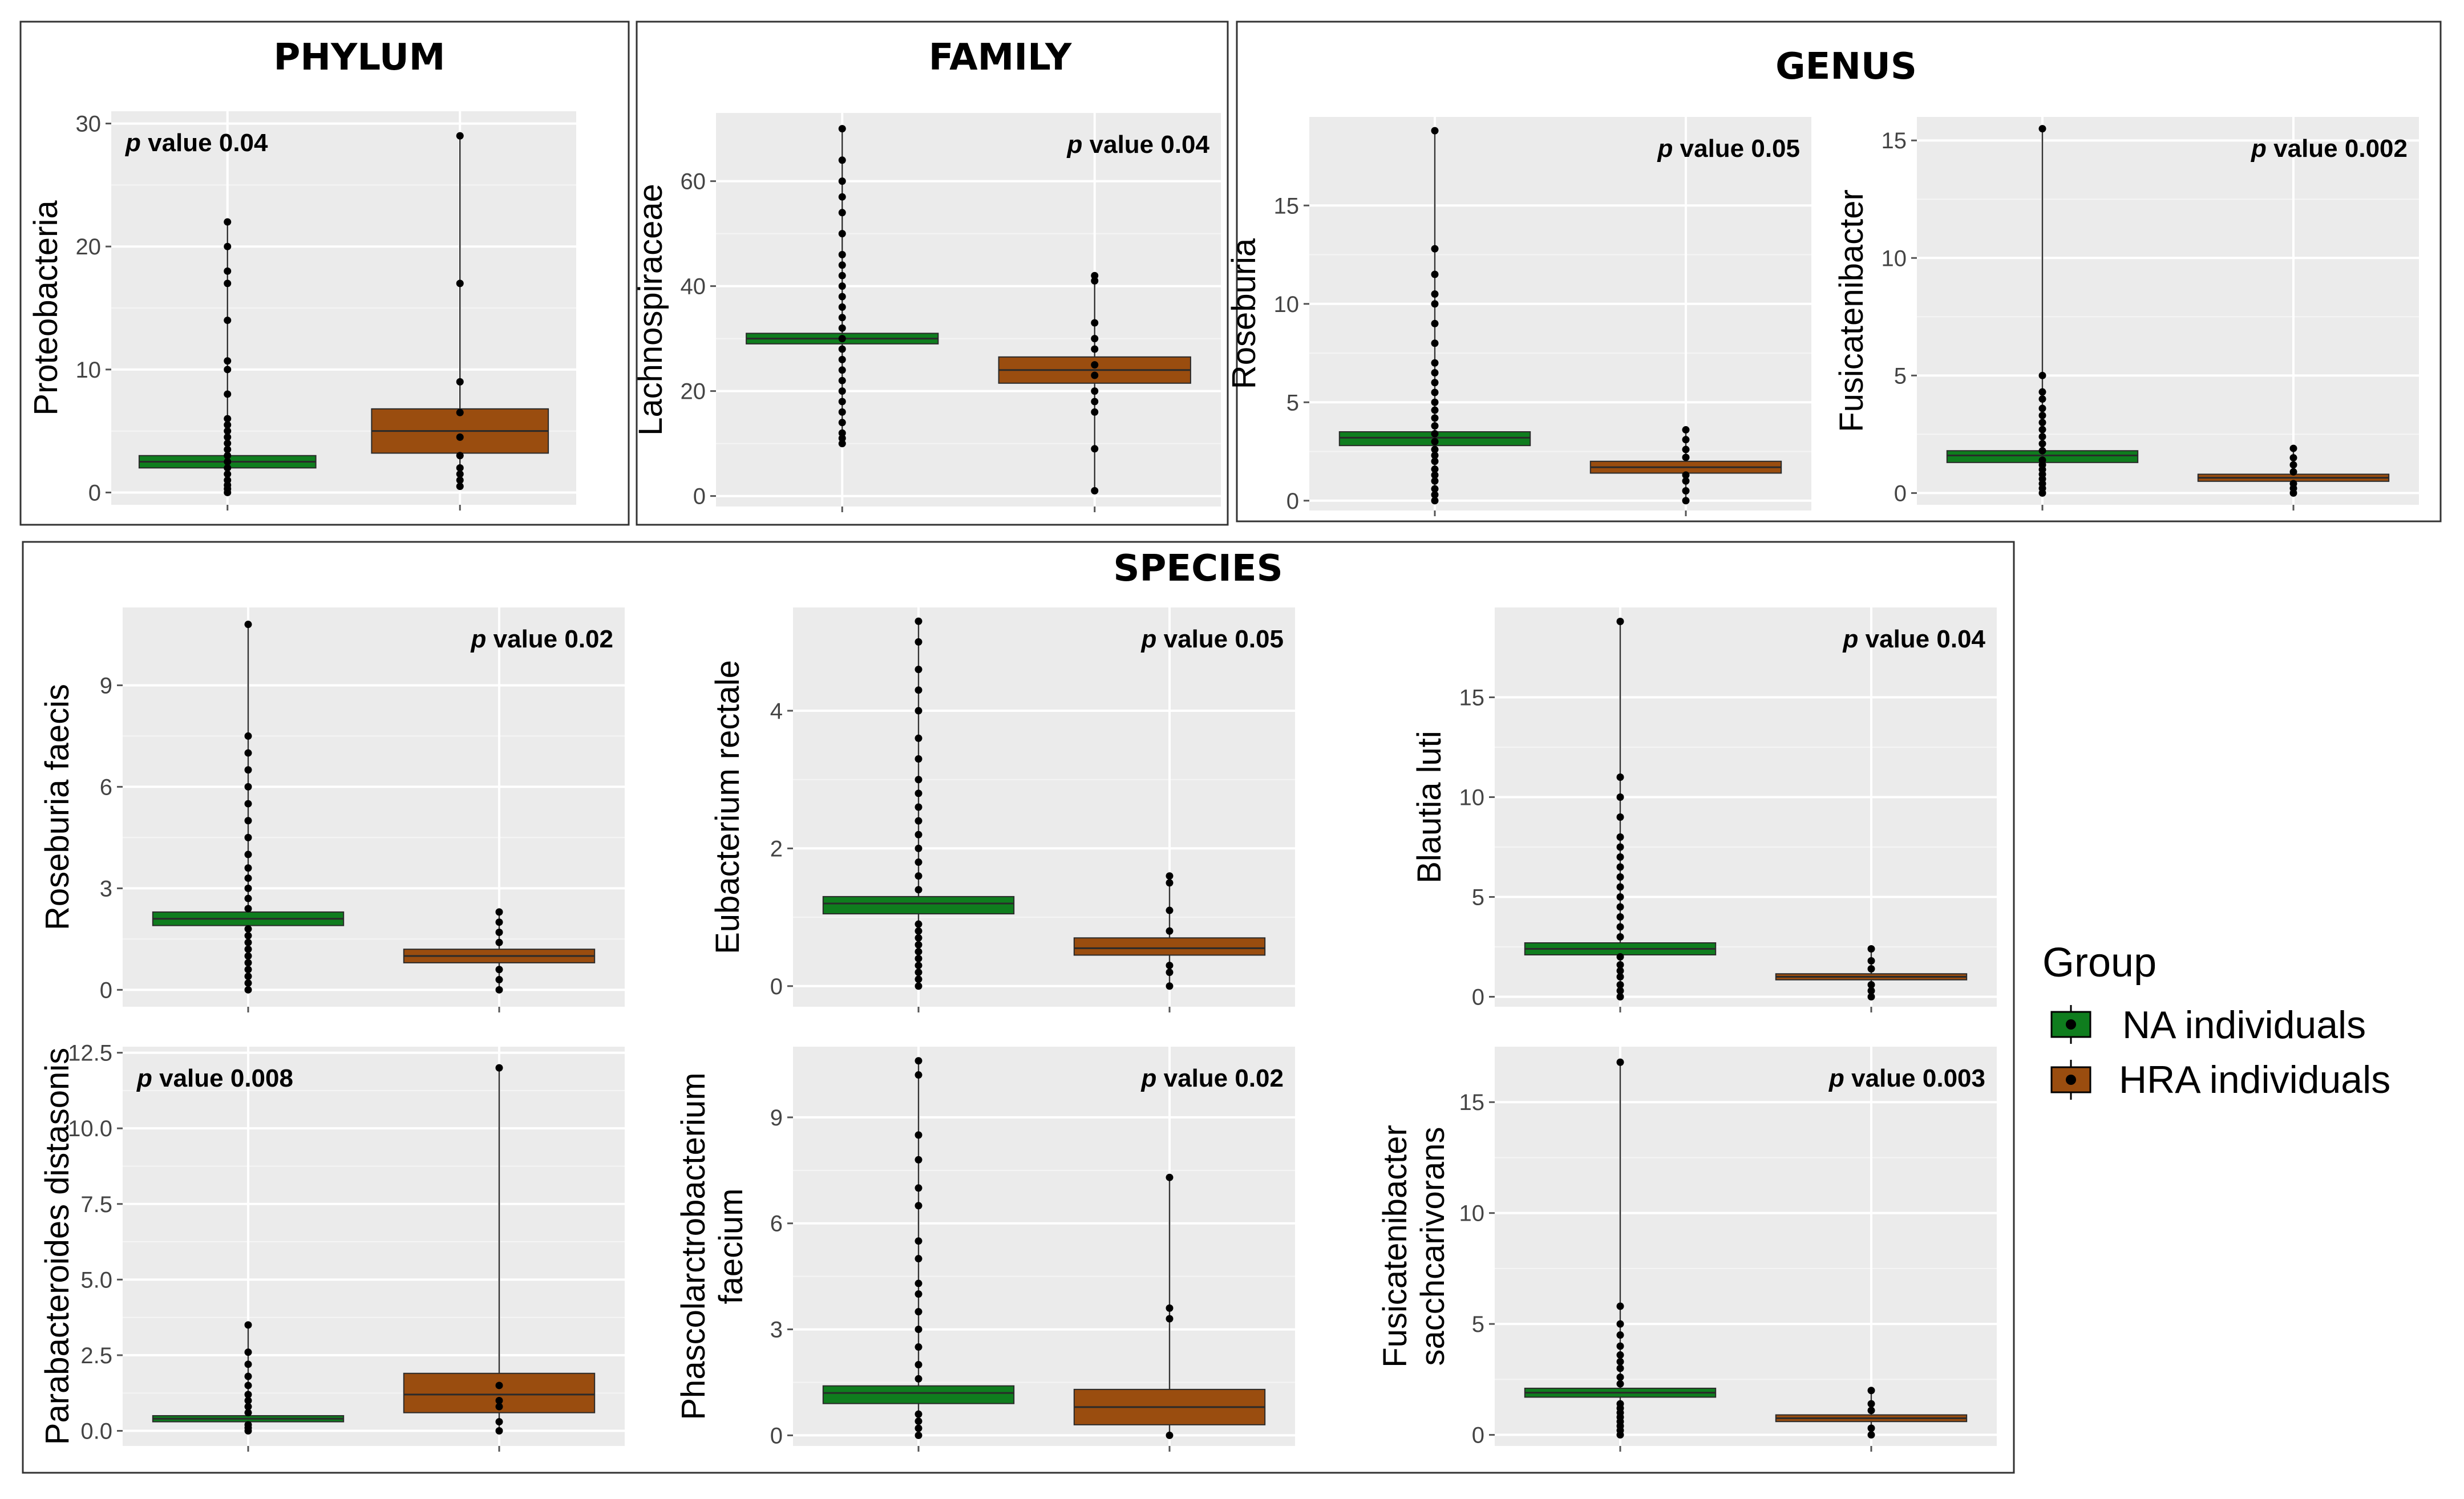 This screenshot has height=1499, width=2464. I want to click on y-tick-label: 10, so click(1472, 1213).